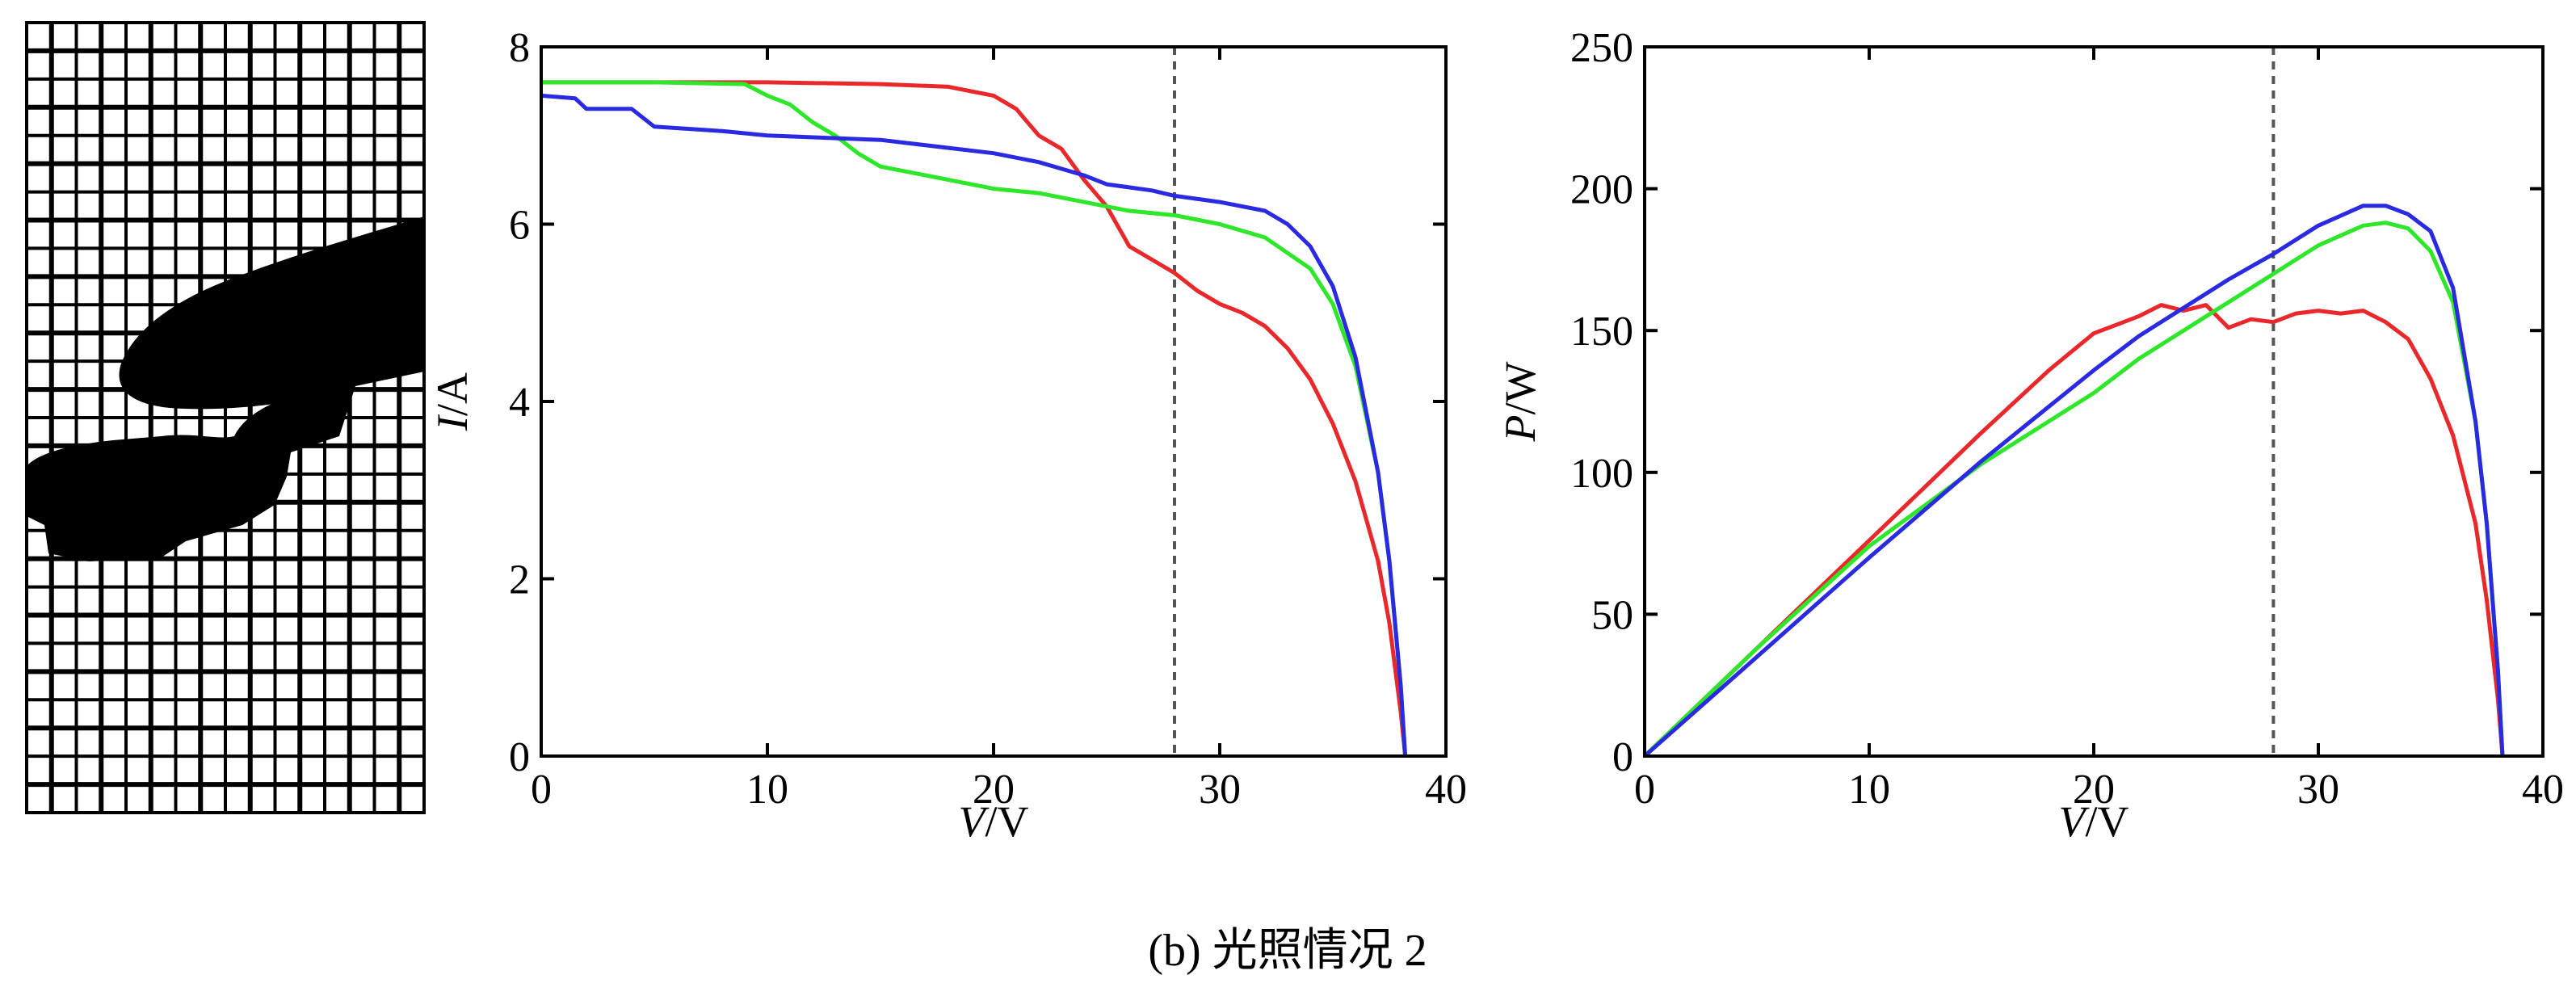  Describe the element at coordinates (520, 48) in the screenshot. I see `y-tick-label: 8` at that location.